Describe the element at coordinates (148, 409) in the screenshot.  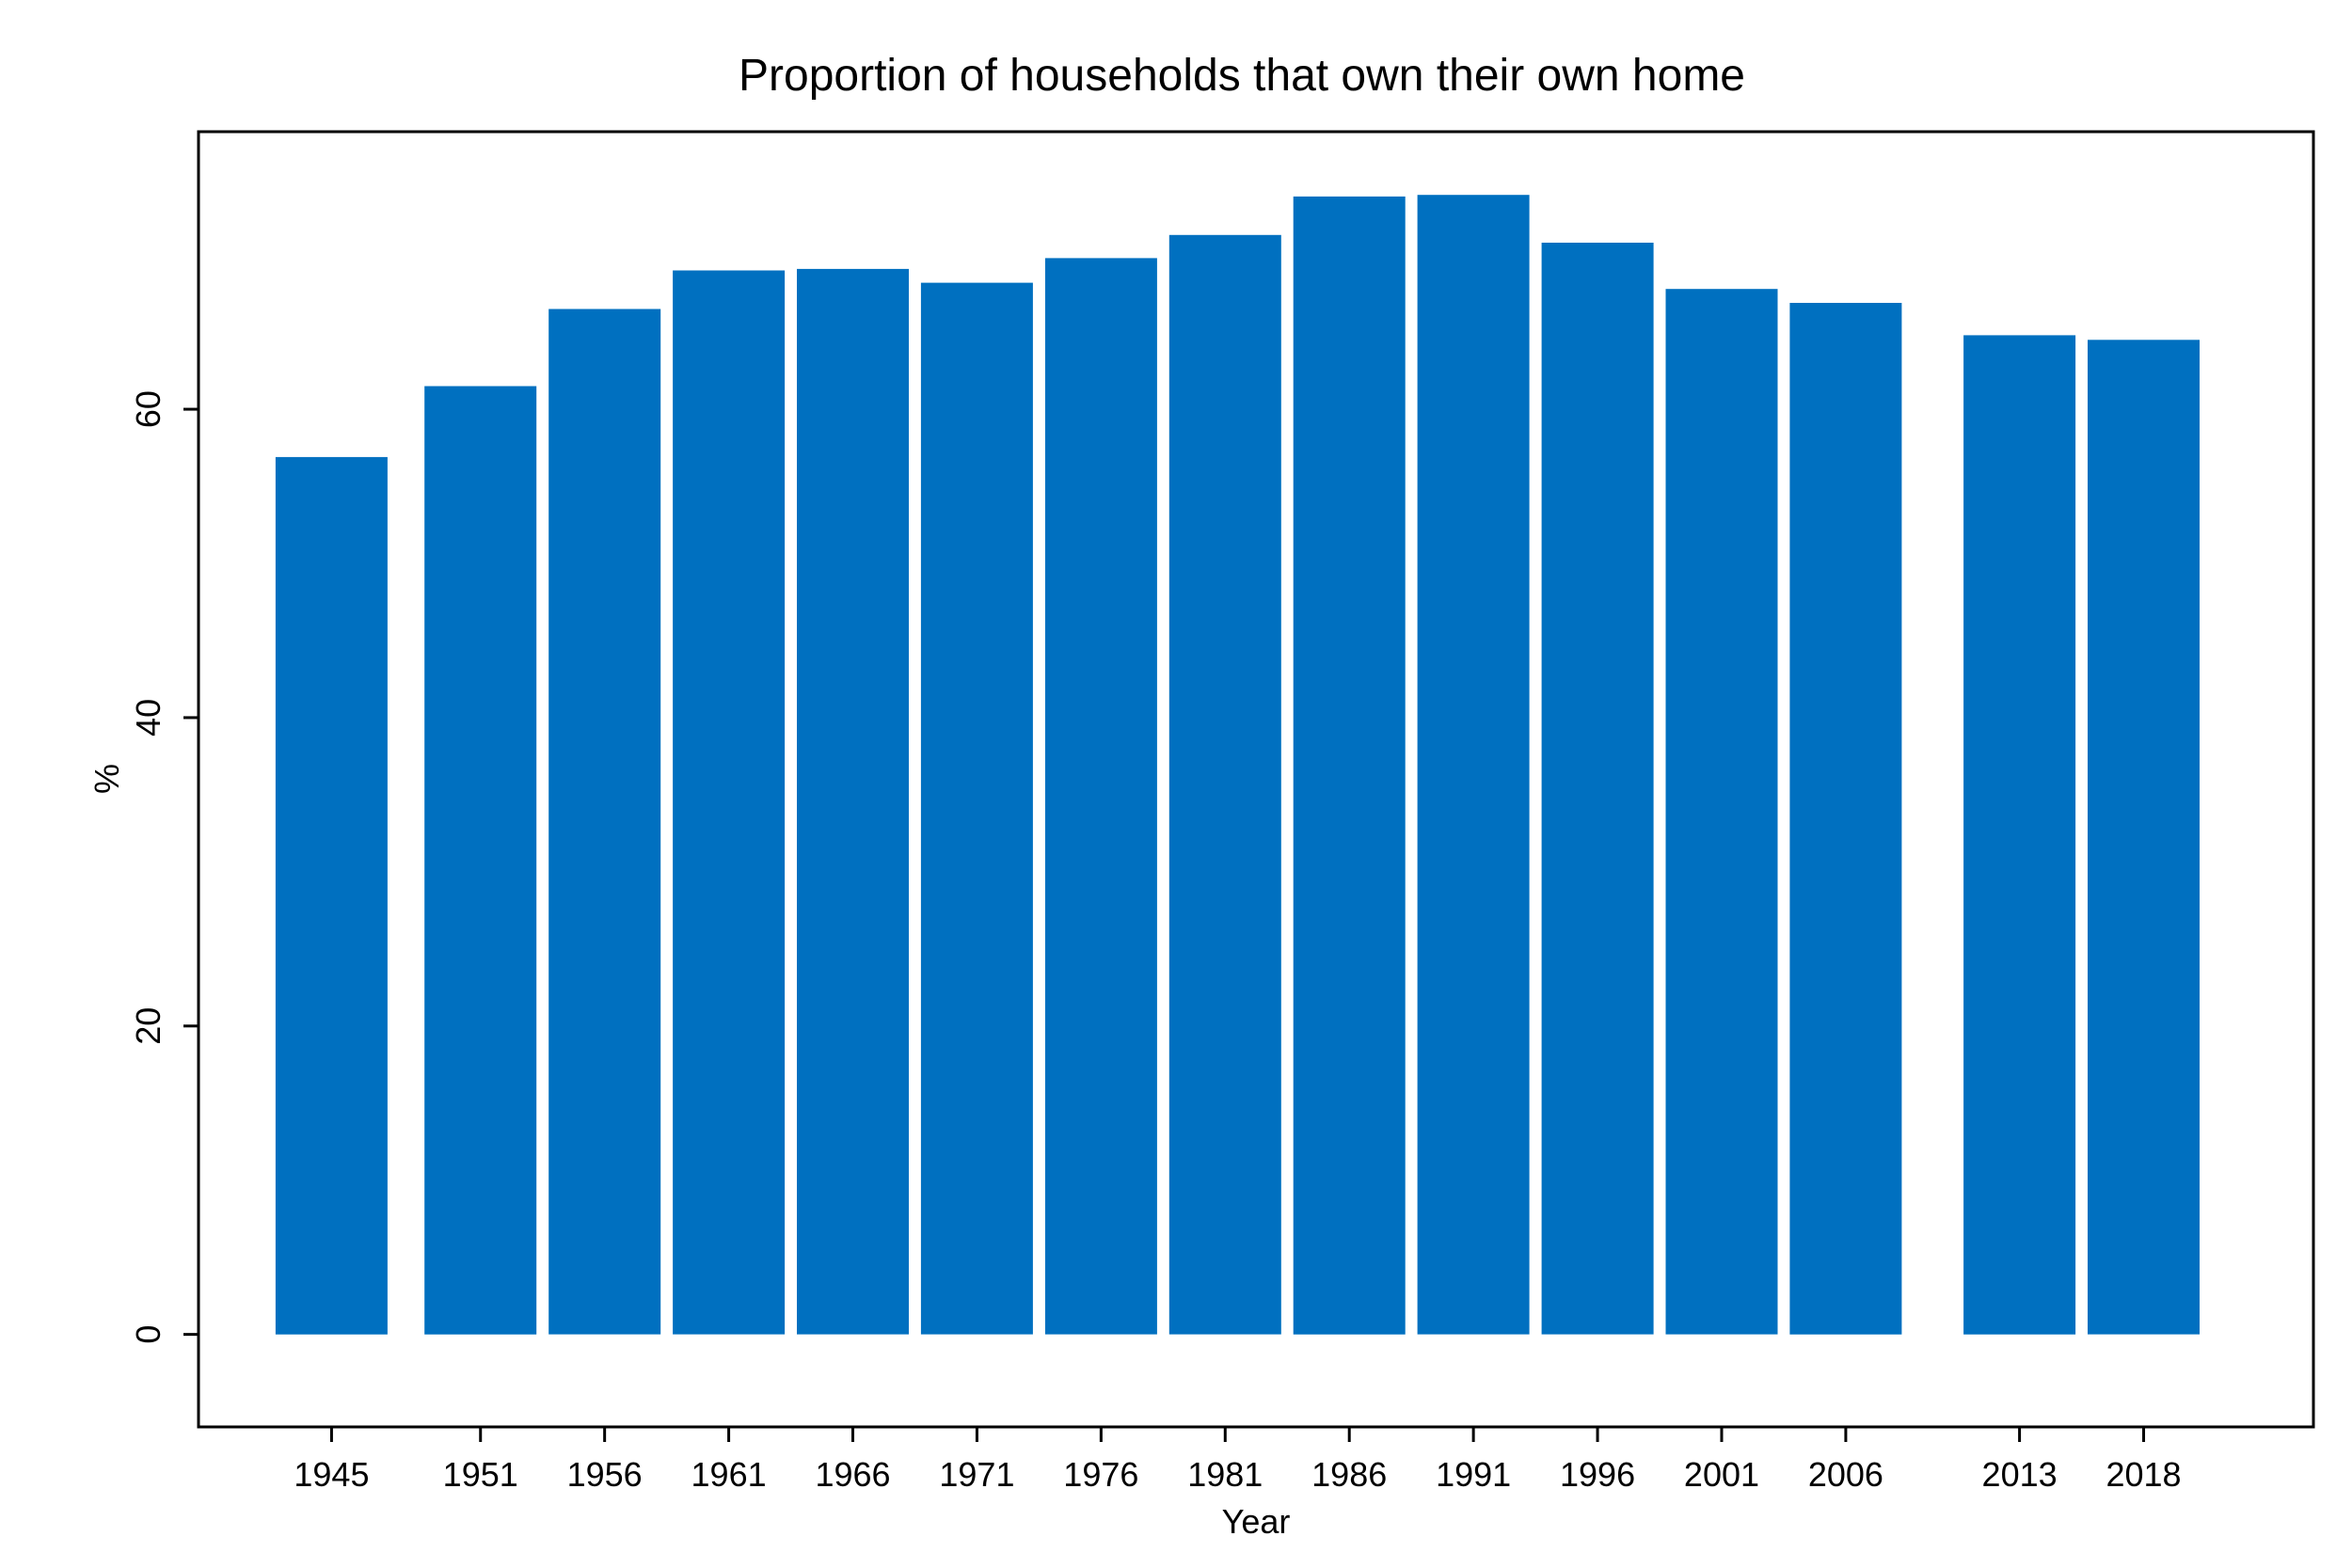
I see `y-tick-label: 60` at that location.